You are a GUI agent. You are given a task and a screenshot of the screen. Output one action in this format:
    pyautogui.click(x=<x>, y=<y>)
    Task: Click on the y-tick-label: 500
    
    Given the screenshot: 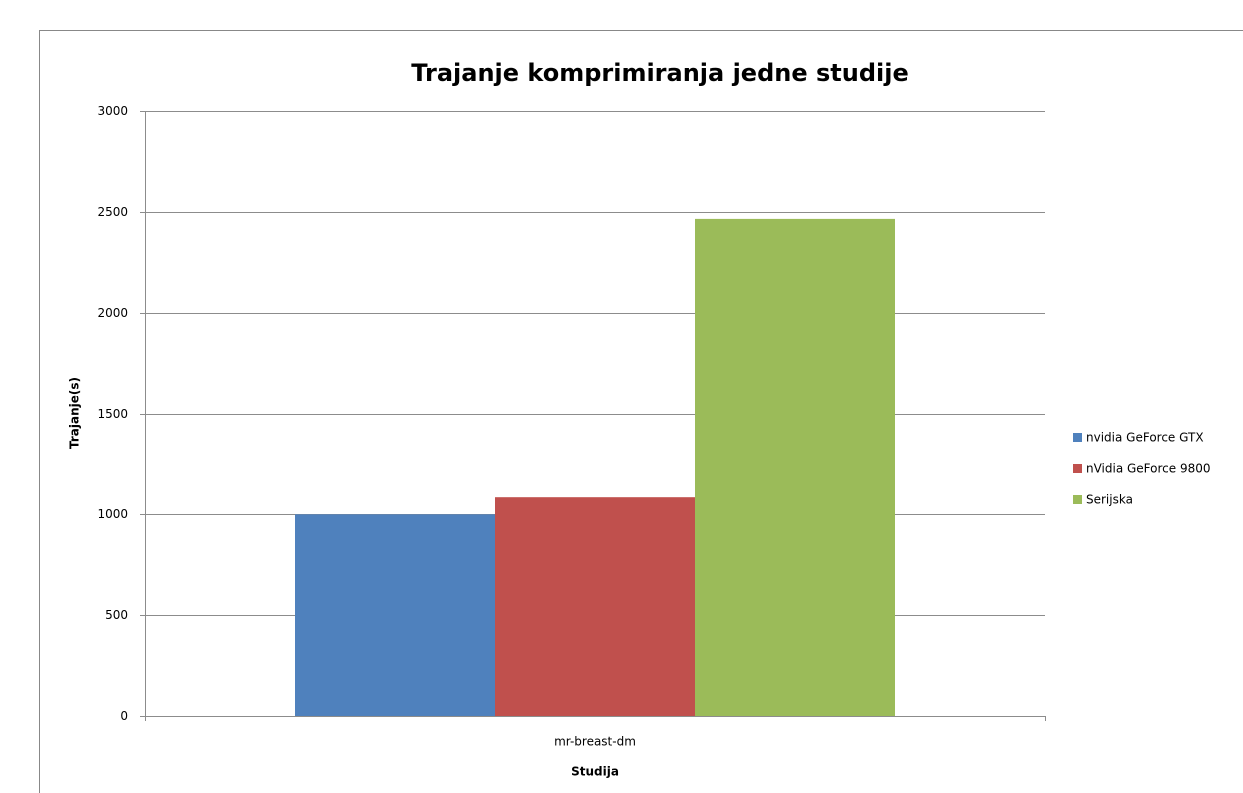 What is the action you would take?
    pyautogui.click(x=116, y=615)
    